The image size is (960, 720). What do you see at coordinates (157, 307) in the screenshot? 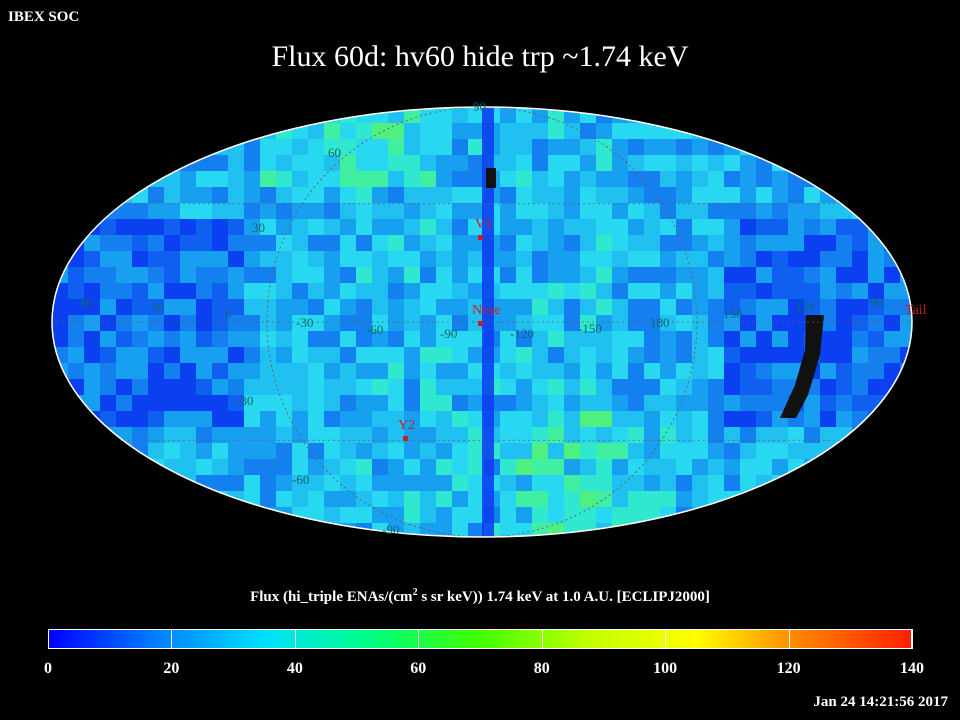
I see `grid-label: 30` at bounding box center [157, 307].